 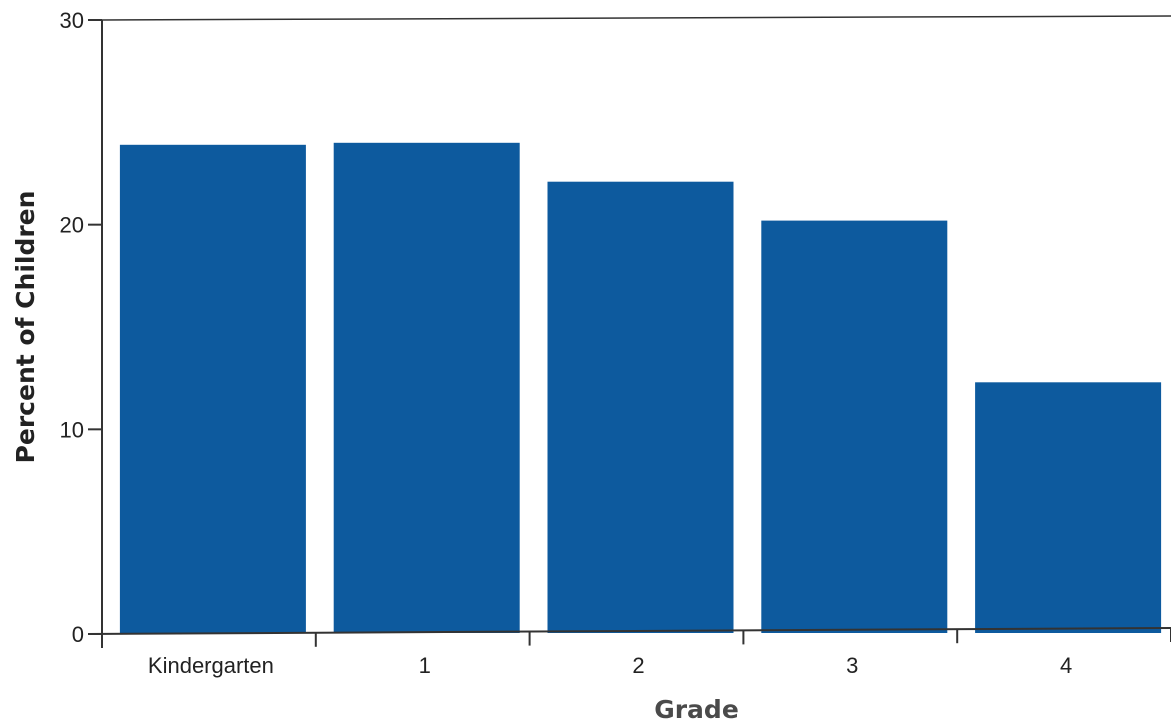 What do you see at coordinates (25, 327) in the screenshot?
I see `y-axis-title: Percent of Children` at bounding box center [25, 327].